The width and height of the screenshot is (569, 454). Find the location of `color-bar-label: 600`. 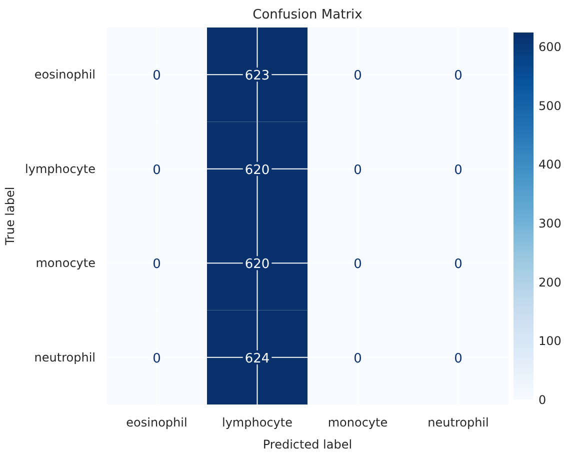

color-bar-label: 600 is located at coordinates (550, 47).